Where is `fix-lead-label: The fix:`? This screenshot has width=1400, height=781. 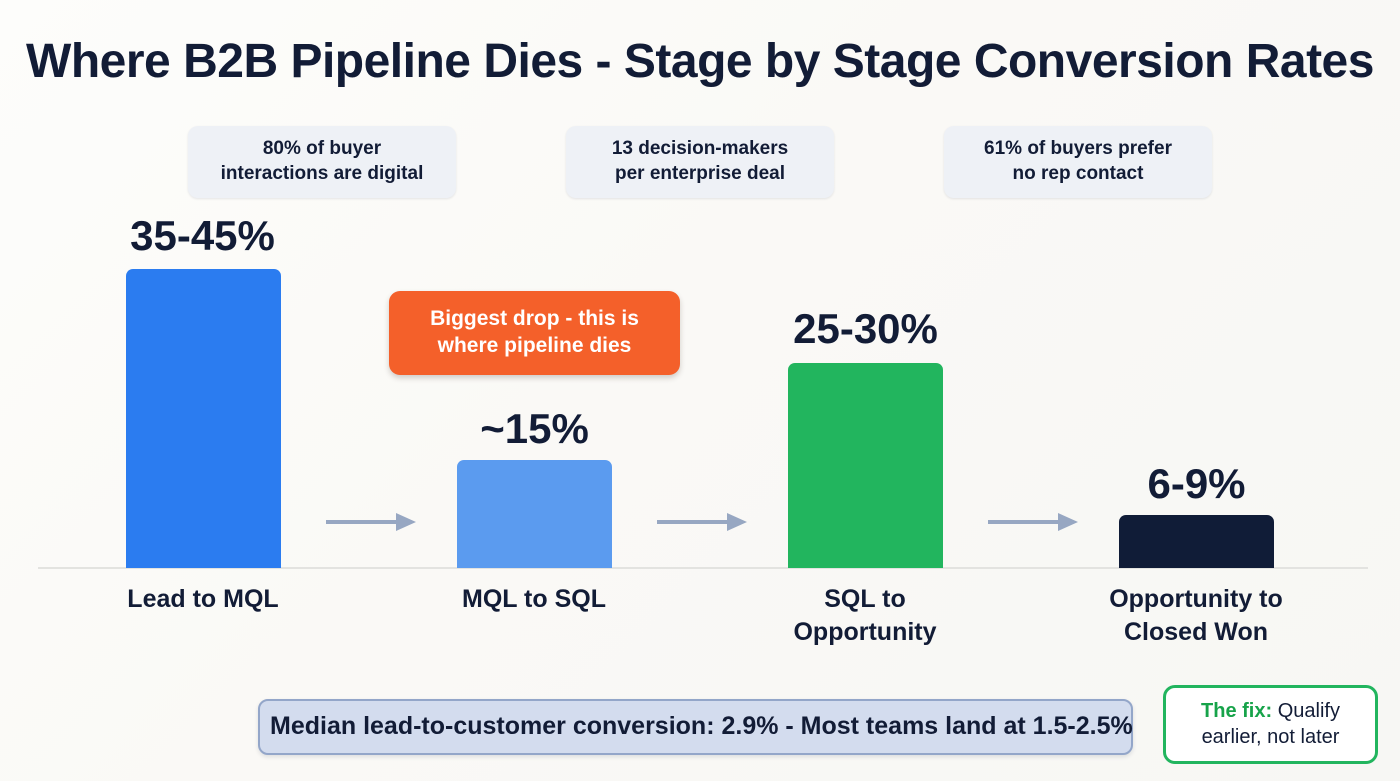 fix-lead-label: The fix: is located at coordinates (1237, 711).